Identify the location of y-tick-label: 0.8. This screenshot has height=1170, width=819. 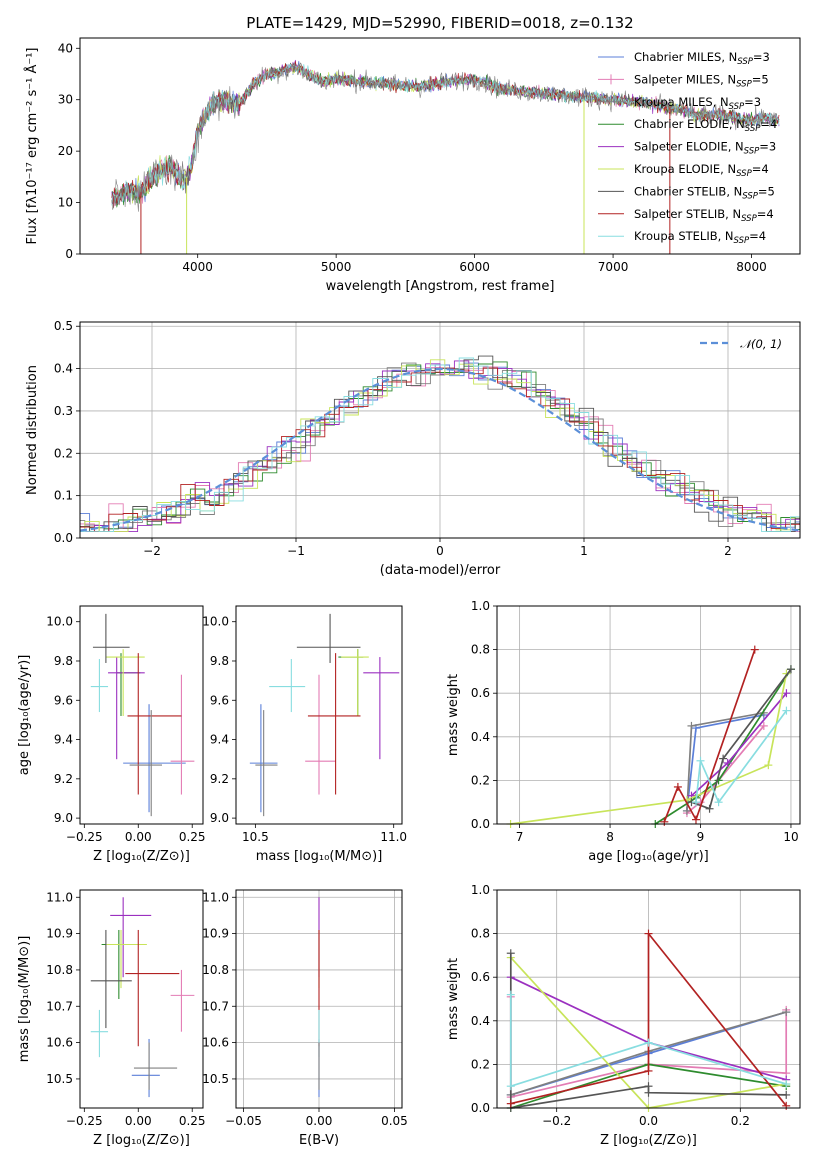
(480, 934).